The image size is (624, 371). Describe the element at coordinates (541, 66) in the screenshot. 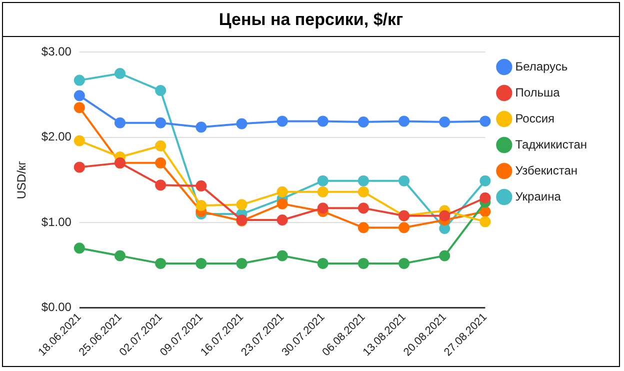

I see `legend-label: Беларусь` at that location.